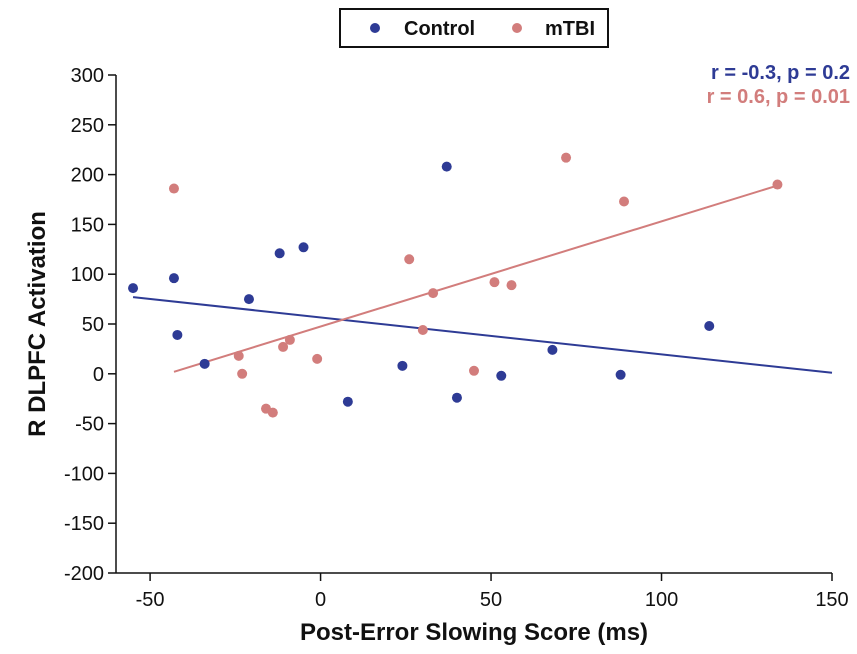  What do you see at coordinates (778, 97) in the screenshot?
I see `stat-mtbi: r = 0.6, p = 0.01` at bounding box center [778, 97].